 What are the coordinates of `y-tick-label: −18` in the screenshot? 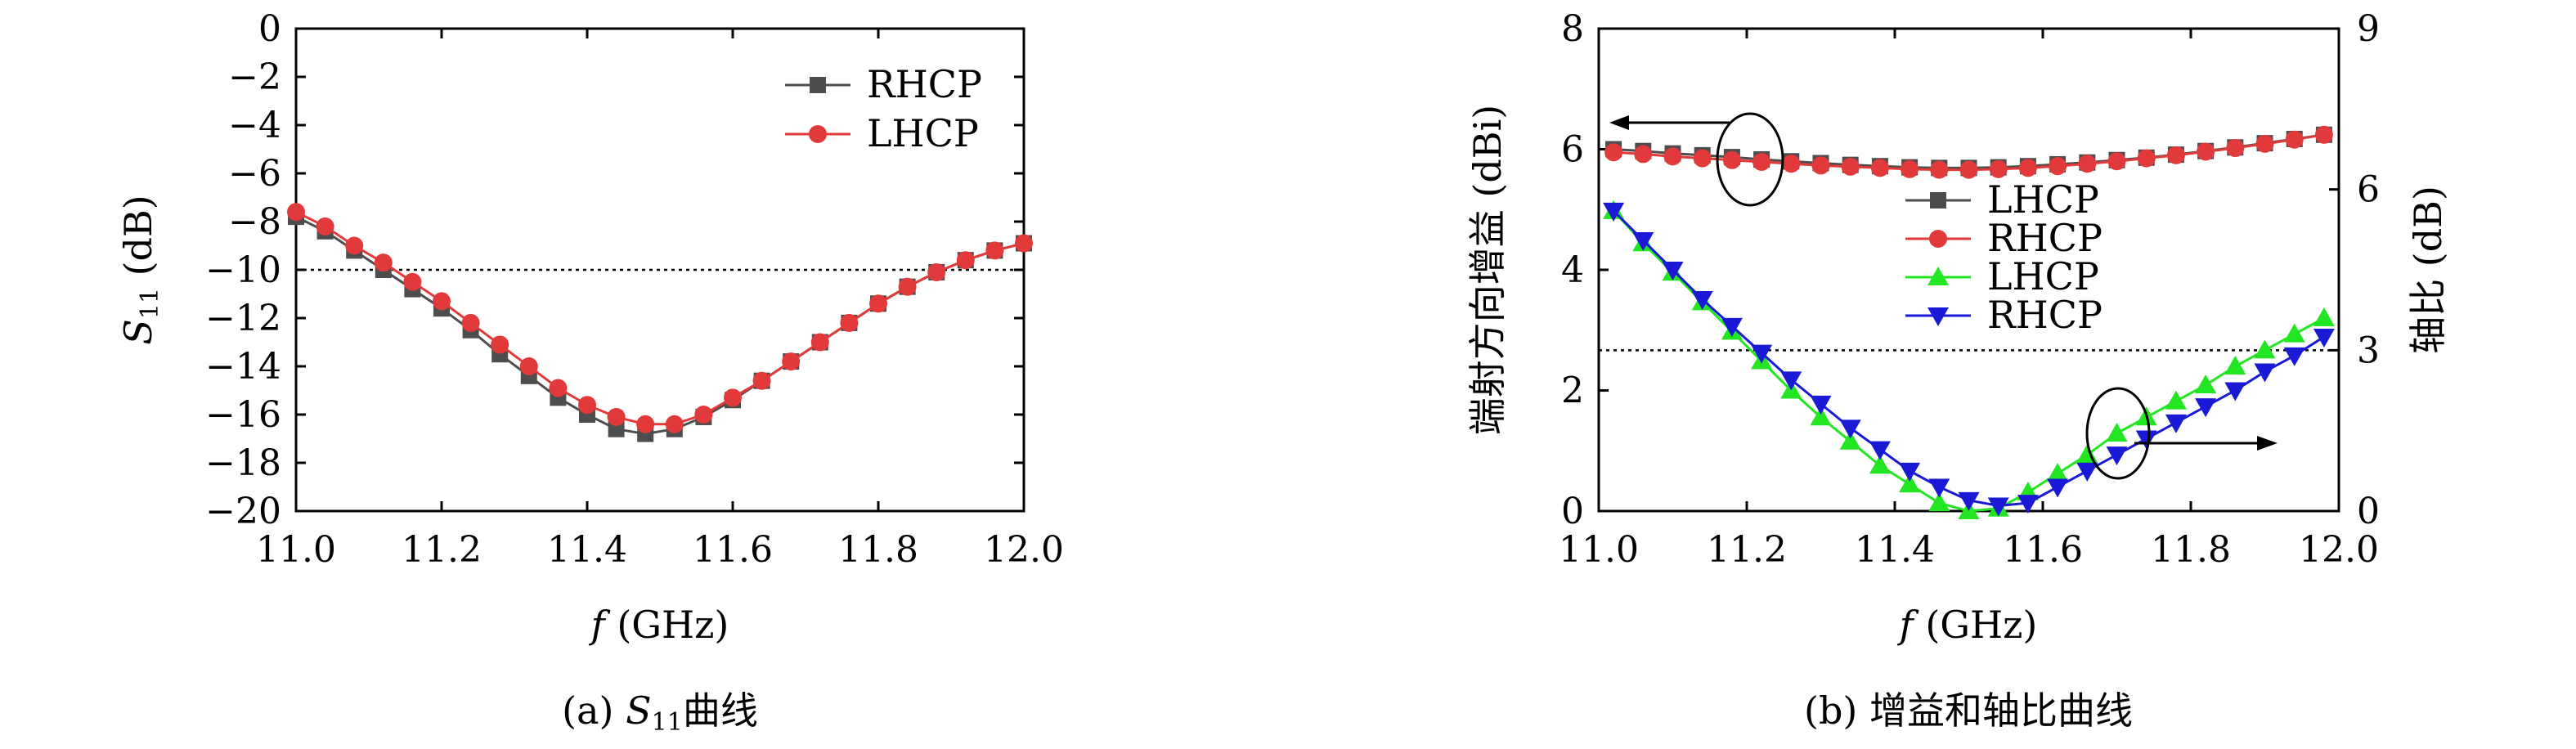 It's located at (243, 463).